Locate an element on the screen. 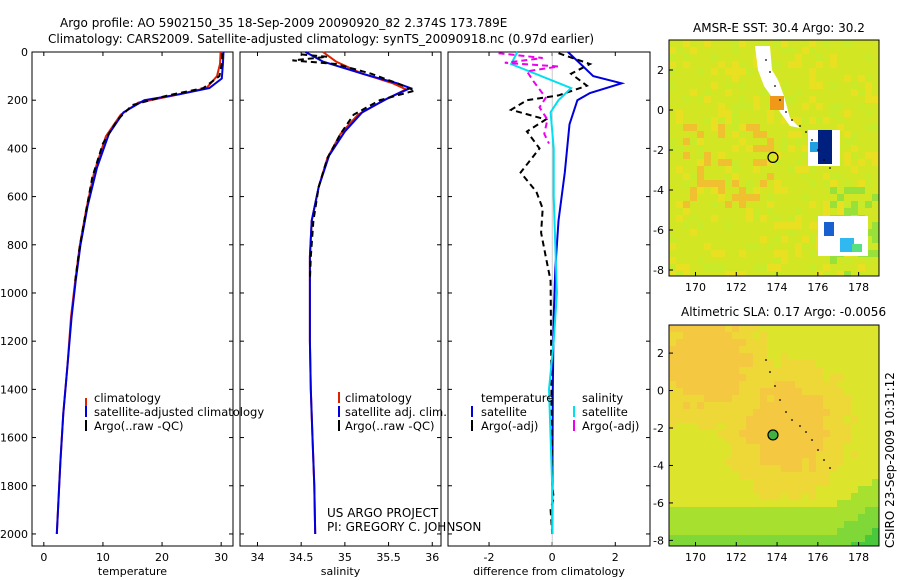 The width and height of the screenshot is (900, 580). x-tick-label: 172 is located at coordinates (736, 287).